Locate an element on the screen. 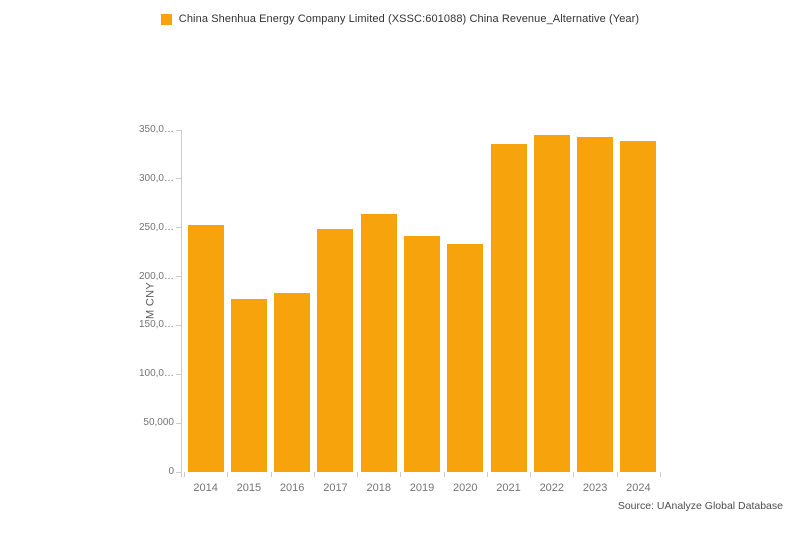  x-axis-label-2024: 2024 is located at coordinates (638, 488).